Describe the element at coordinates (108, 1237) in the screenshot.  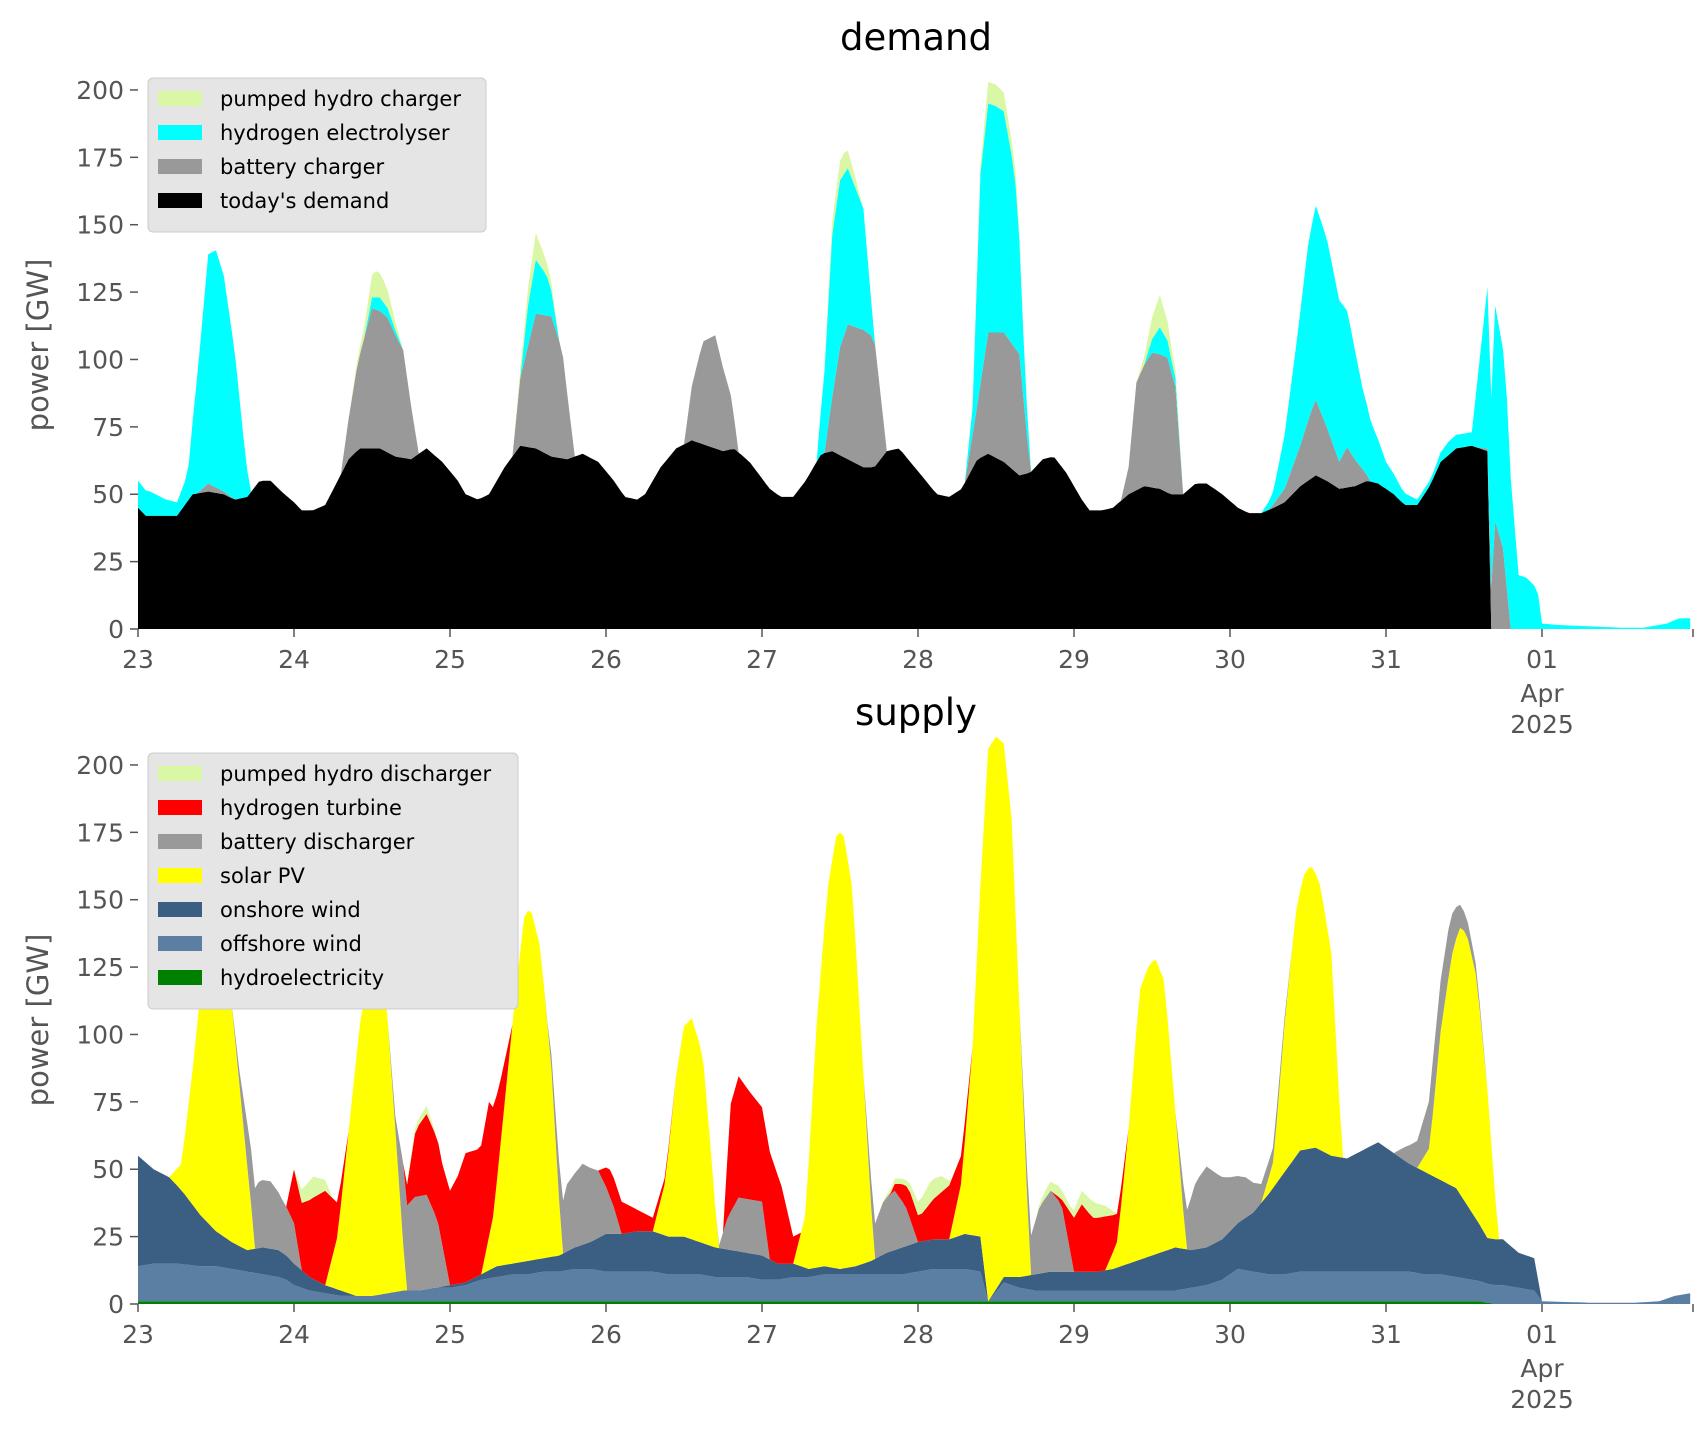
I see `supply-y-tick-label: 25` at that location.